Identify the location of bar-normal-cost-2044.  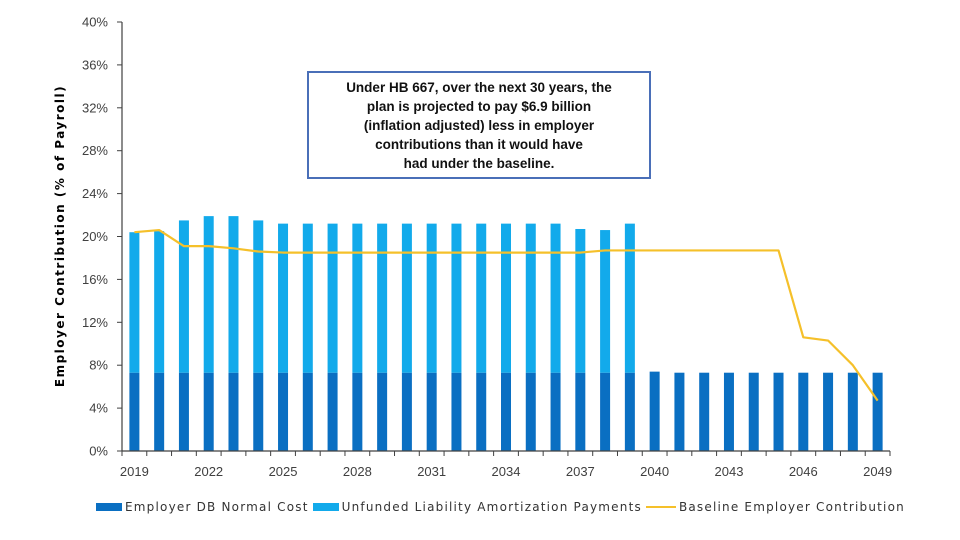
(753, 411).